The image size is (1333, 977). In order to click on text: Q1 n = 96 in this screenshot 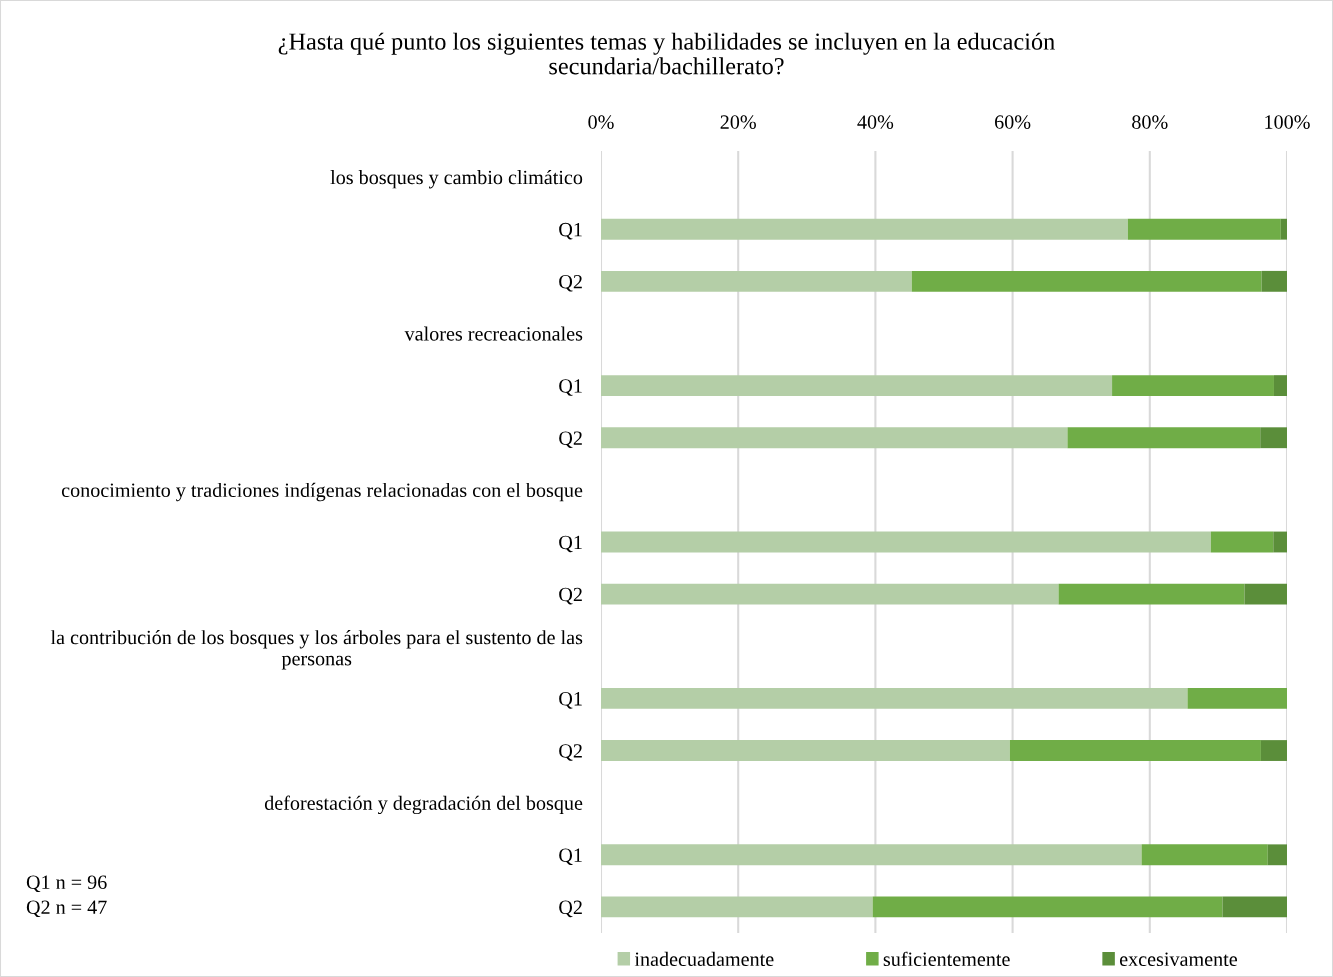, I will do `click(66, 884)`.